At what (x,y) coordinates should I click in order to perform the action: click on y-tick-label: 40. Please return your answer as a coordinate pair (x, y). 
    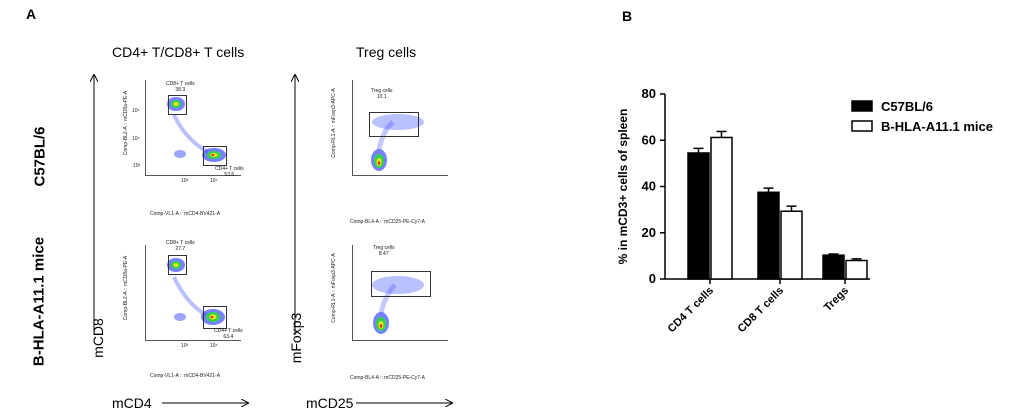
    Looking at the image, I should click on (649, 186).